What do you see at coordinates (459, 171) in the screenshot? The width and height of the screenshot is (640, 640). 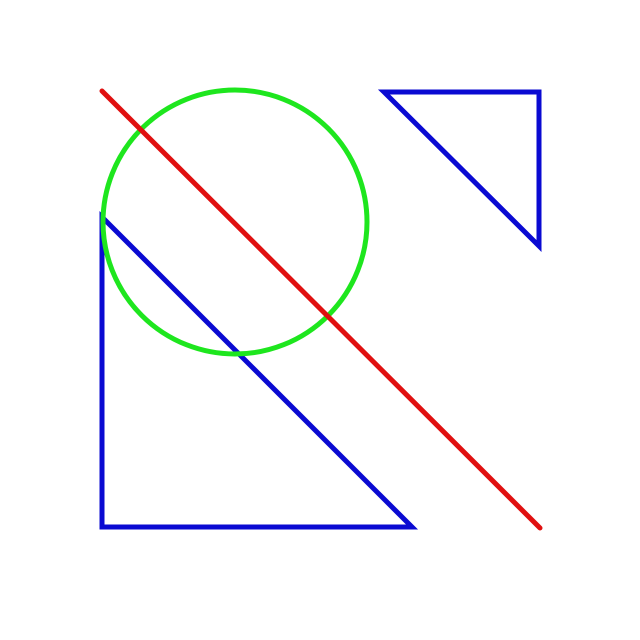 I see `small-blue-triangle` at bounding box center [459, 171].